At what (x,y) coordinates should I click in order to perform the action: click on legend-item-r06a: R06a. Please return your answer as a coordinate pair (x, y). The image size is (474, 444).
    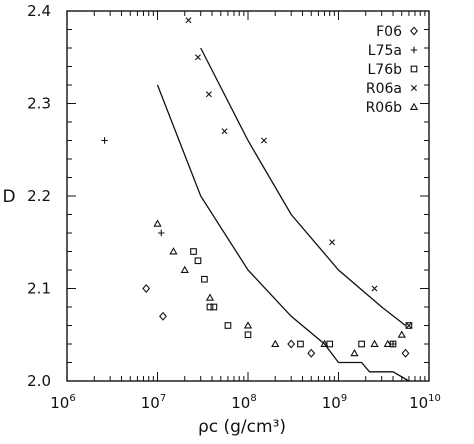
    Looking at the image, I should click on (391, 89).